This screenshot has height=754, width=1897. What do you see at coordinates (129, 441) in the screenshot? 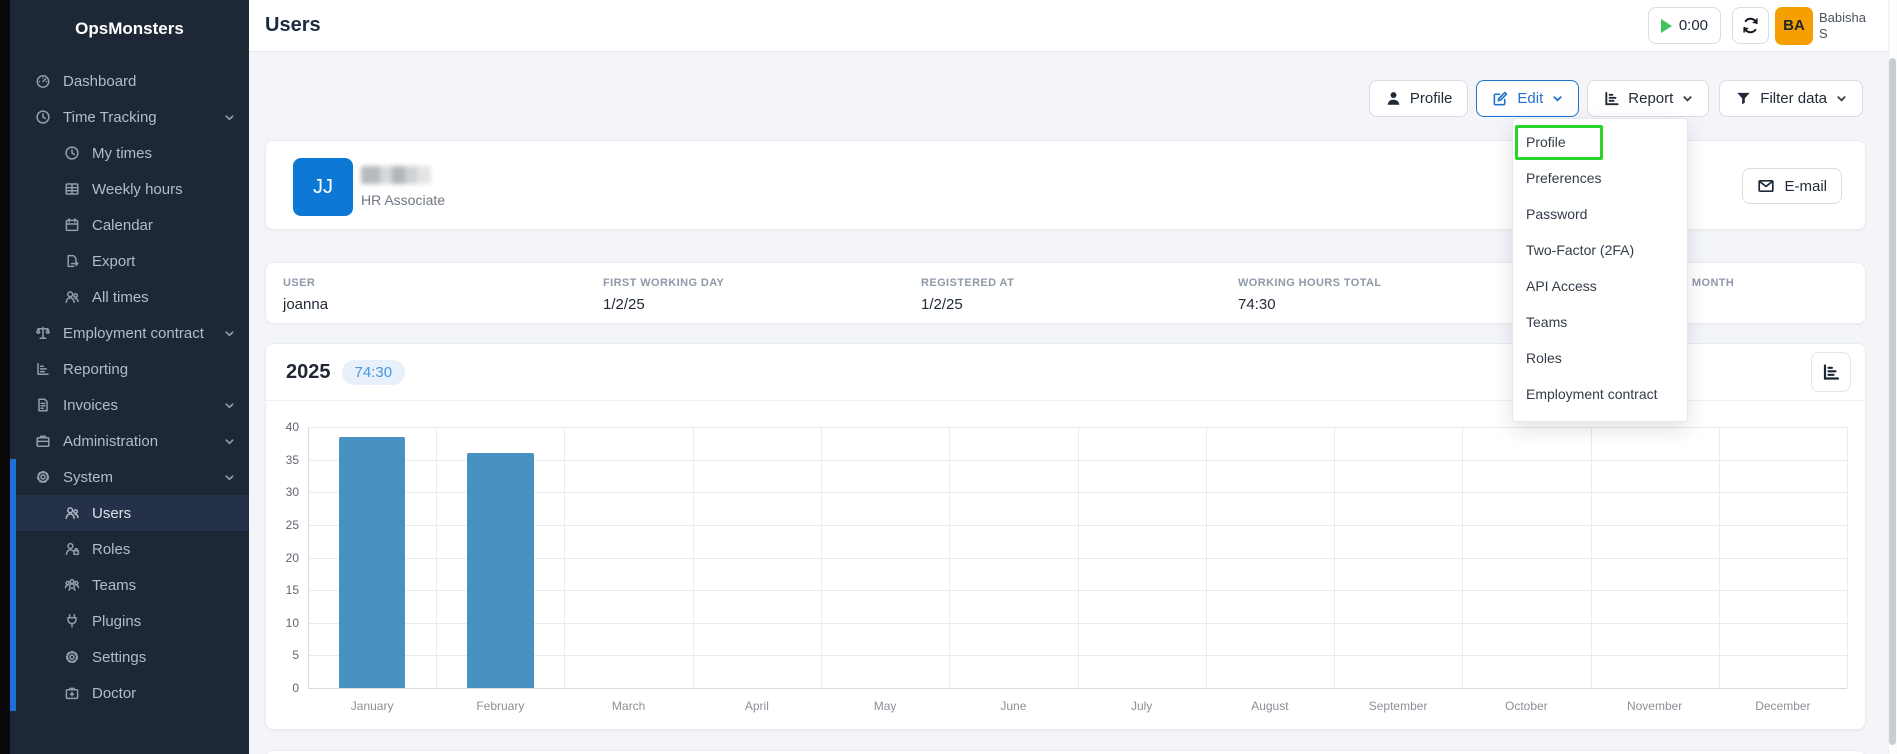
I see `sidebar-item-administration: Administration` at bounding box center [129, 441].